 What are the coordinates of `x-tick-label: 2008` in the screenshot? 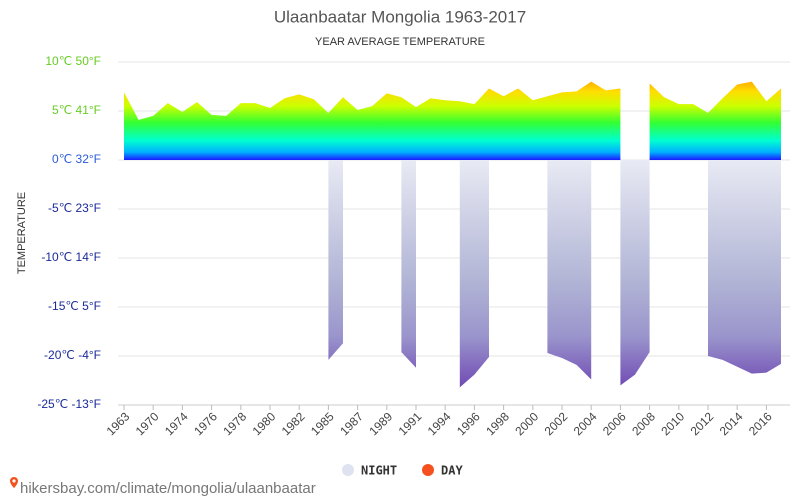 It's located at (643, 423).